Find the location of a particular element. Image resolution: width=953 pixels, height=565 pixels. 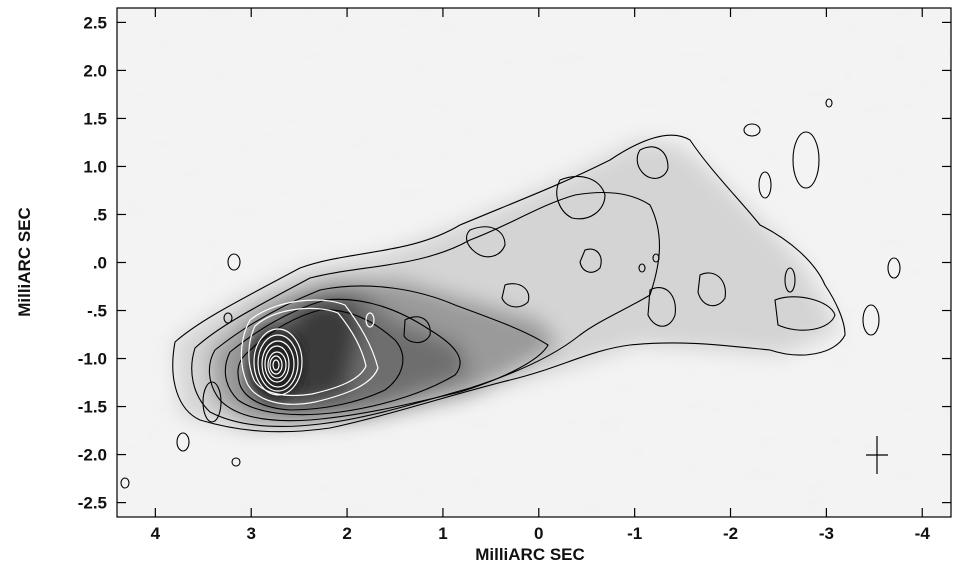

beam-marker is located at coordinates (877, 455).